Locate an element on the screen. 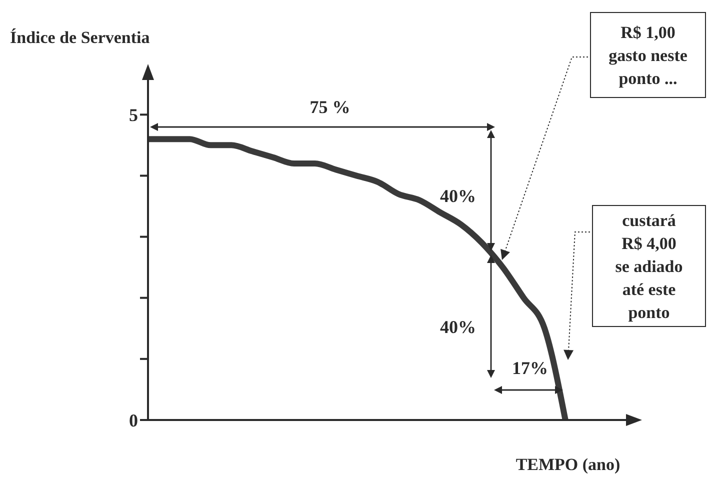 Image resolution: width=708 pixels, height=477 pixels. y-tick-label: 0 is located at coordinates (133, 420).